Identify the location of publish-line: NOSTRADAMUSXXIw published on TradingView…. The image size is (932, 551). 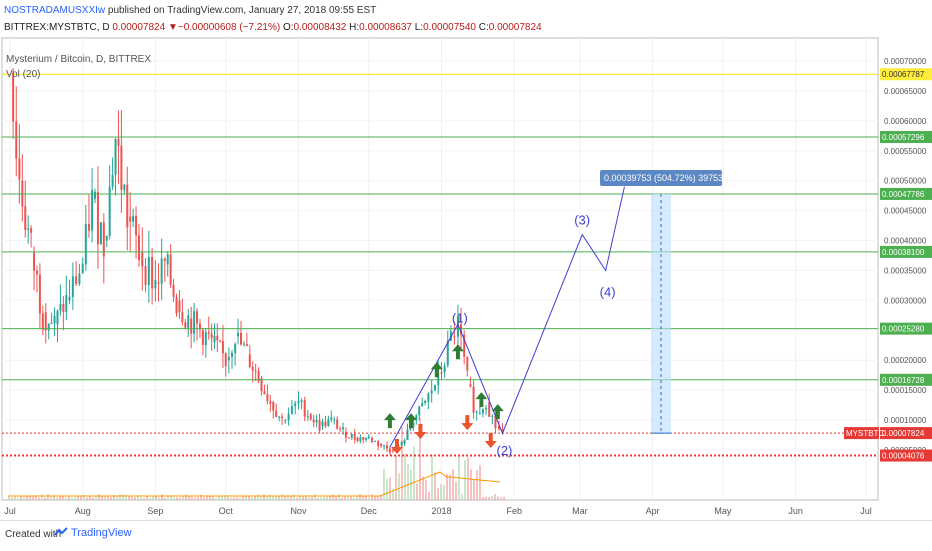
(190, 10).